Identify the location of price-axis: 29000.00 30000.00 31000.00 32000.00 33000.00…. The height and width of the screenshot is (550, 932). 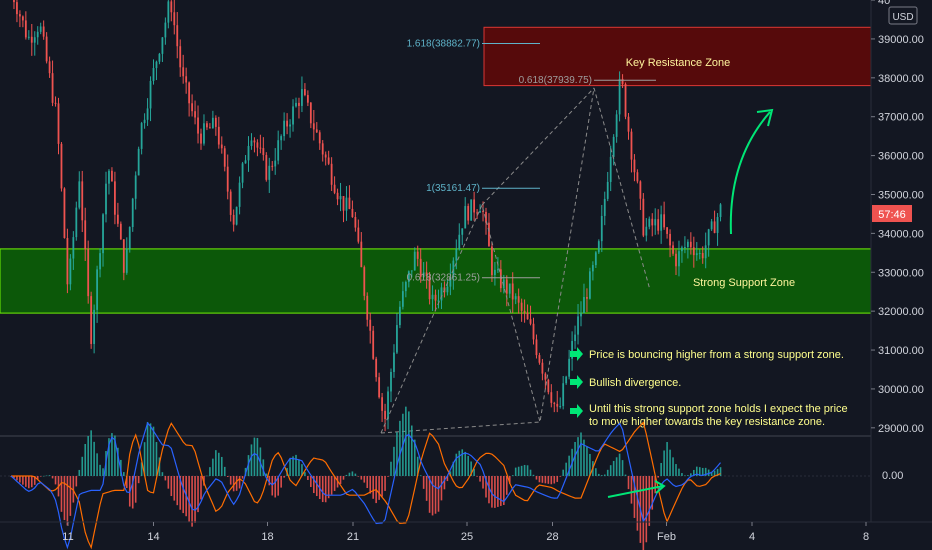
(897, 217).